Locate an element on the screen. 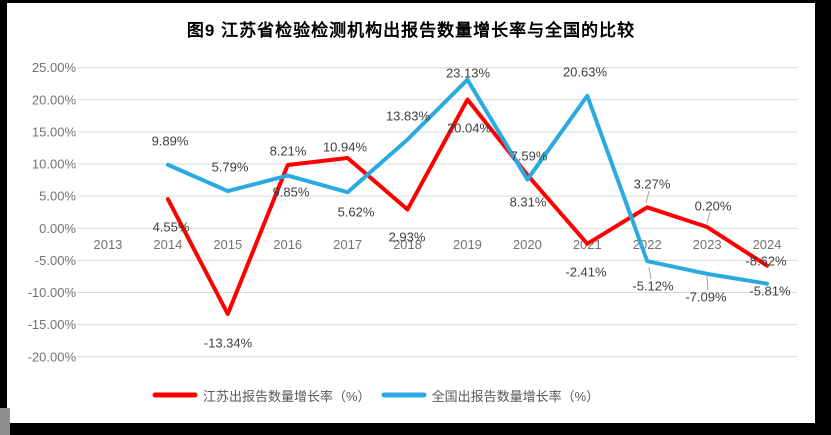  jiangsu-data-label: 2.93% is located at coordinates (407, 237).